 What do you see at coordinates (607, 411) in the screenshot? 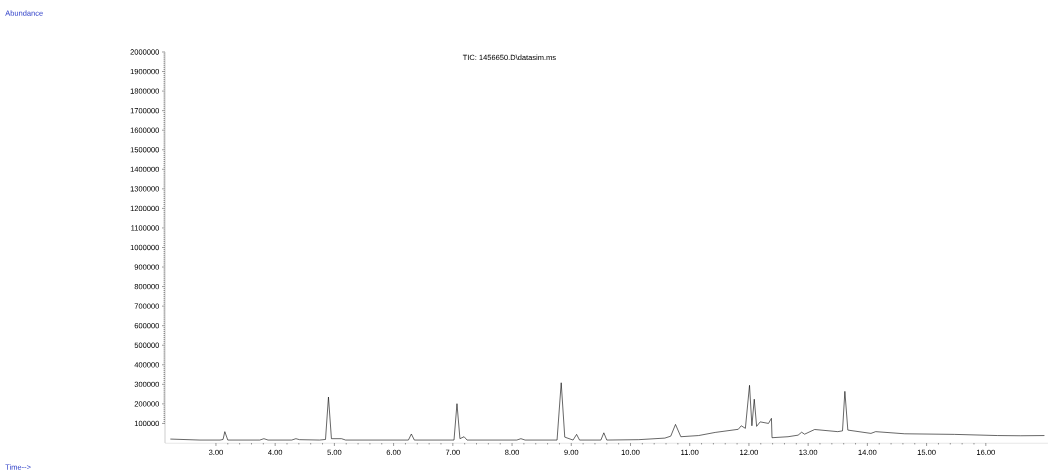
I see `line-series` at bounding box center [607, 411].